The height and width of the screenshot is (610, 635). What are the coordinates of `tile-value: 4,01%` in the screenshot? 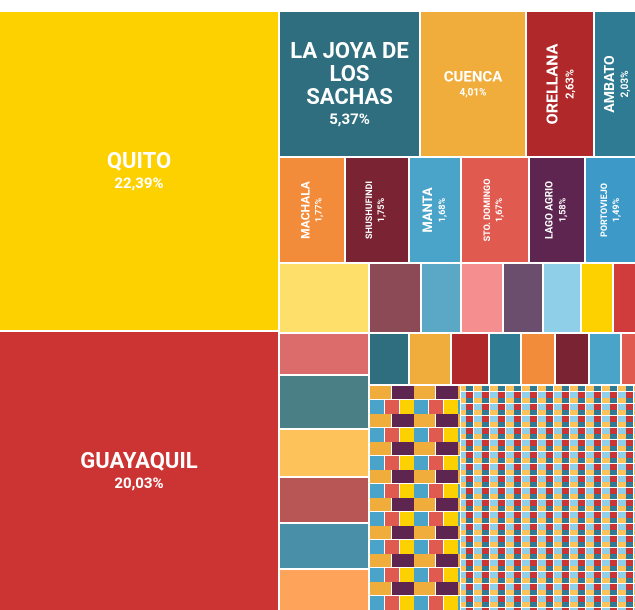 It's located at (473, 93).